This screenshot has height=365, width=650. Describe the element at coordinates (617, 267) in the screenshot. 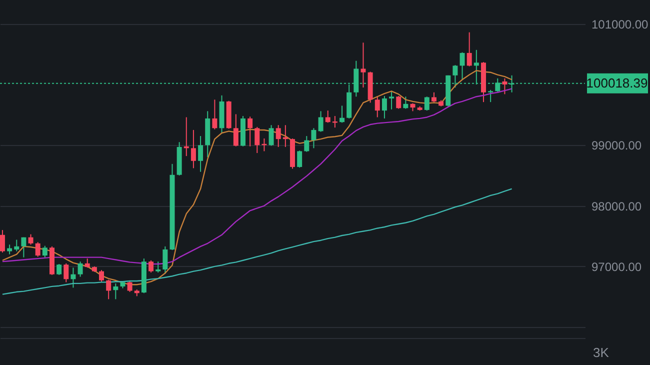

I see `y-tick-label: 97000.00` at that location.